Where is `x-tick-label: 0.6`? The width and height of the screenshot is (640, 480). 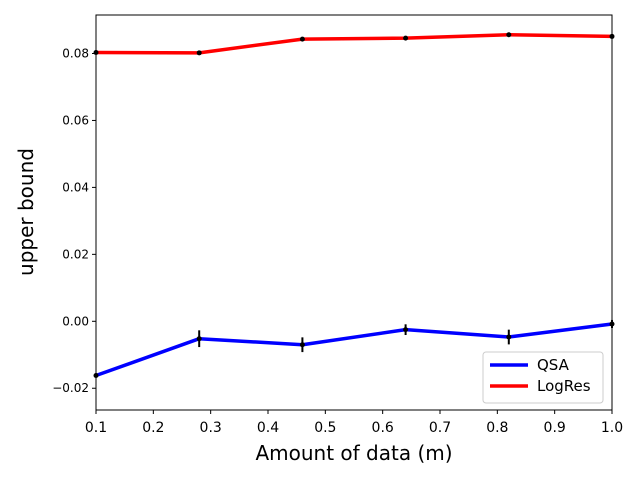
x-tick-label: 0.6 is located at coordinates (383, 428).